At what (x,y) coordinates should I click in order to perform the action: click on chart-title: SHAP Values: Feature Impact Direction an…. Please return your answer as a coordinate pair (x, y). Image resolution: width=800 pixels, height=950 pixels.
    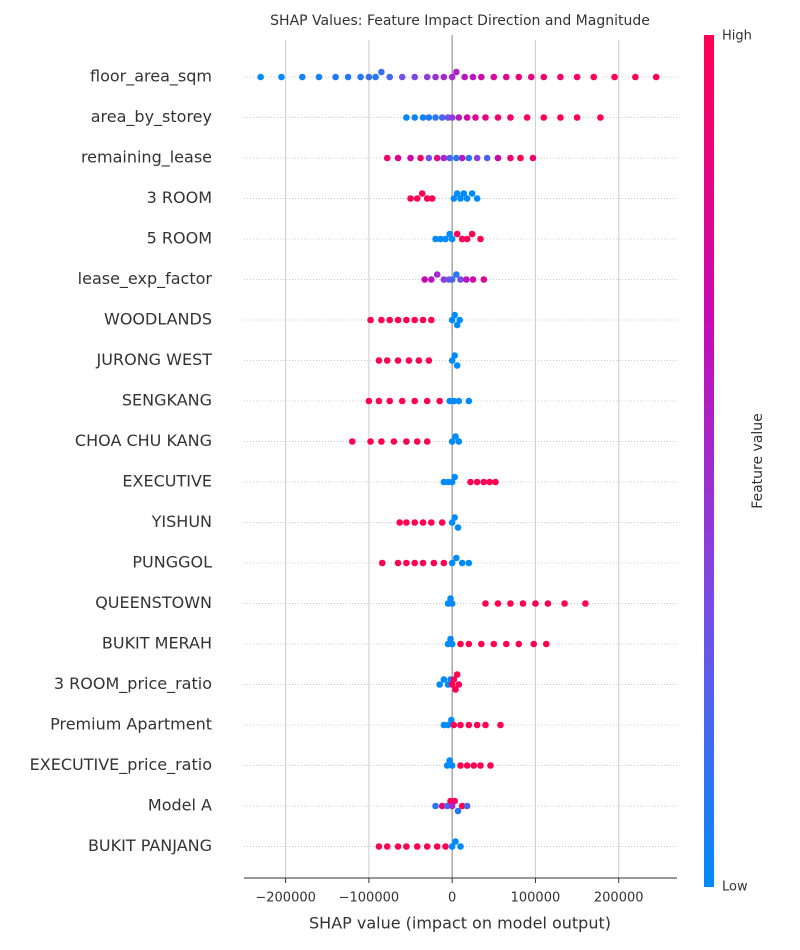
    Looking at the image, I should click on (460, 21).